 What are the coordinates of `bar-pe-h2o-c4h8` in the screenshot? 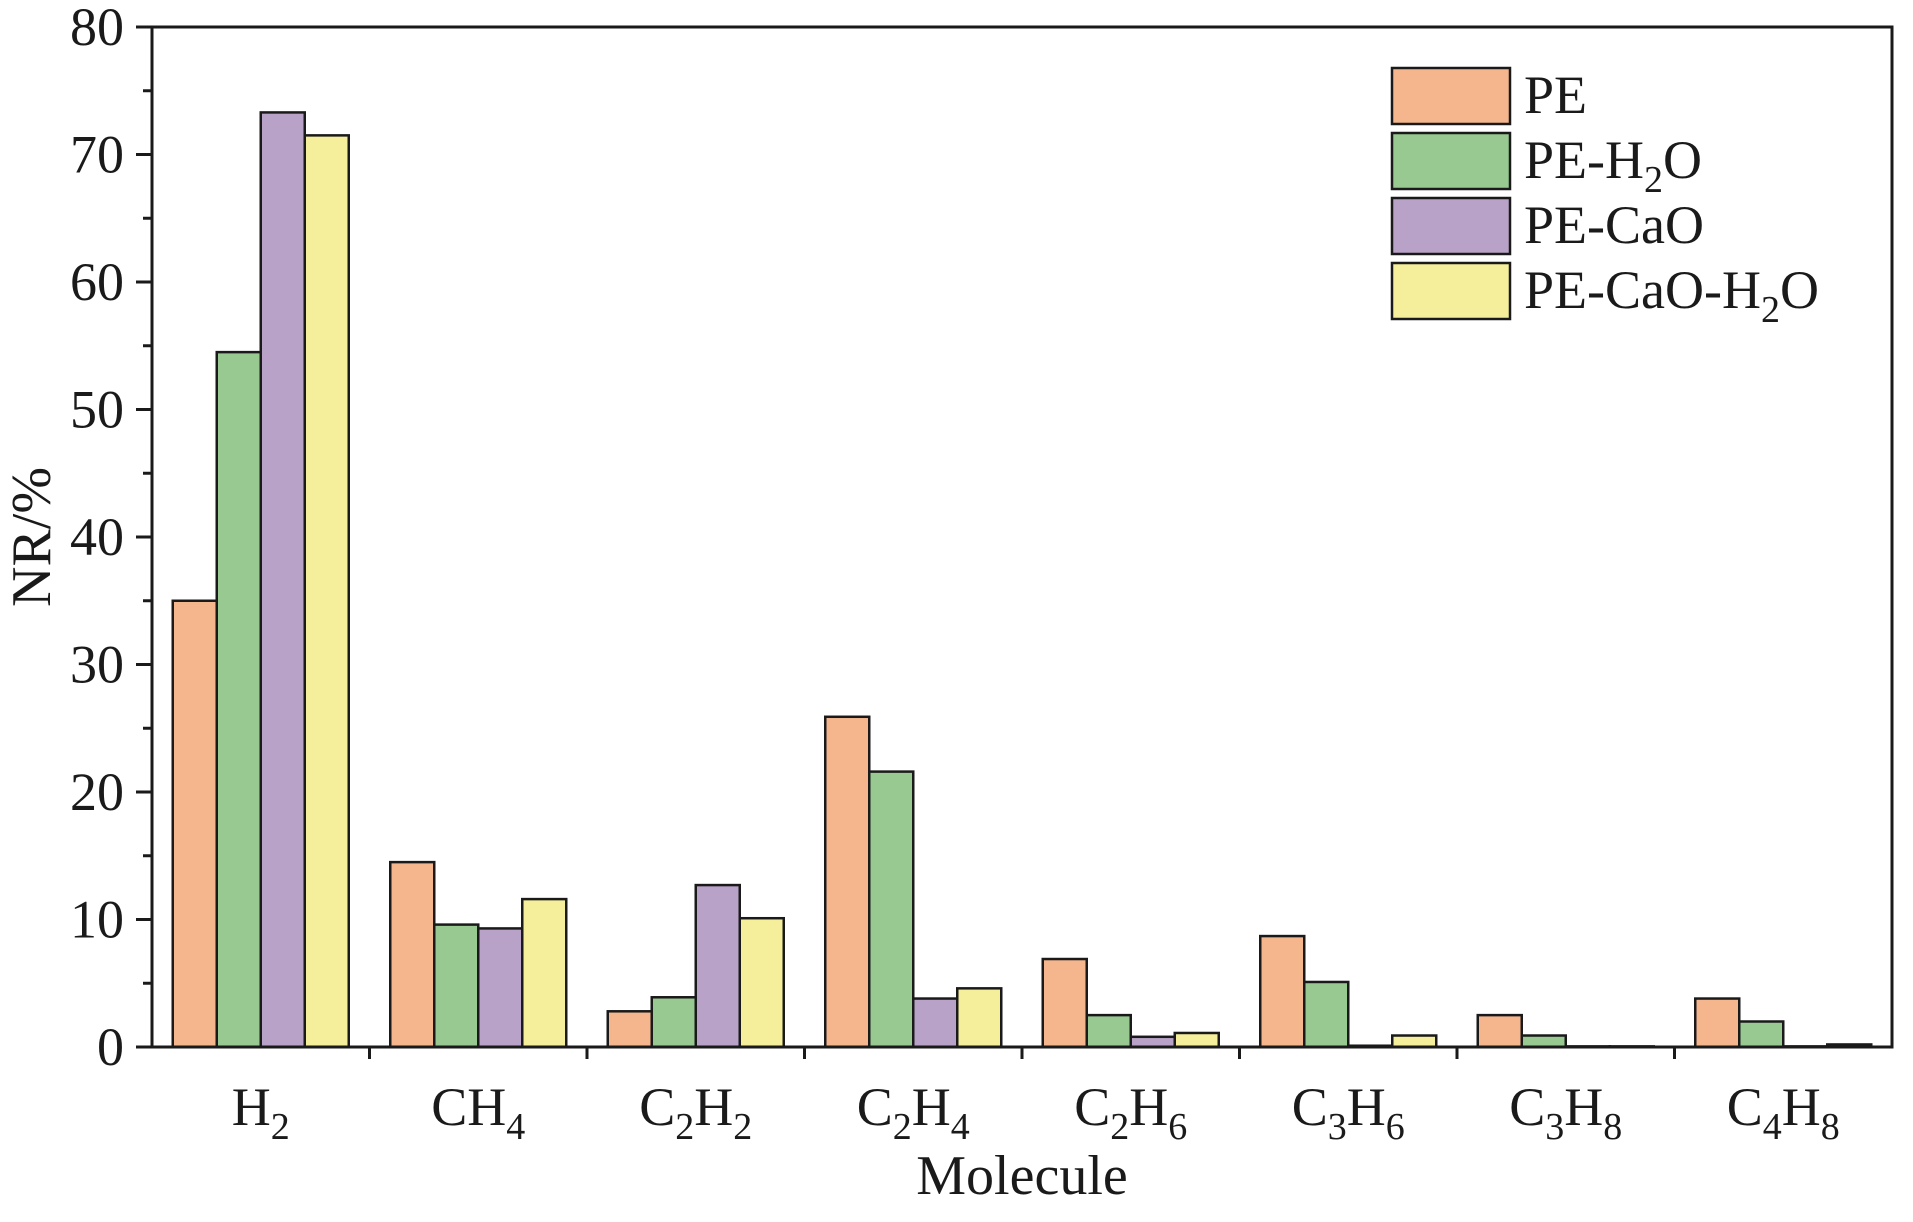 It's located at (1761, 1034).